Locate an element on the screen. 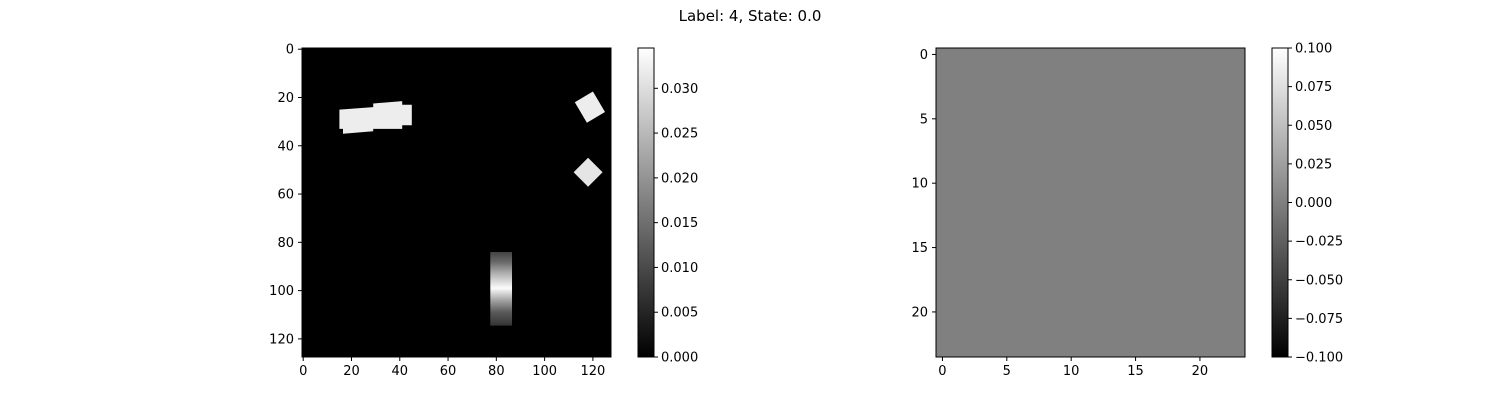 This screenshot has height=400, width=1500. state-panel-colorbar-tick-label: 0.000 is located at coordinates (1313, 203).